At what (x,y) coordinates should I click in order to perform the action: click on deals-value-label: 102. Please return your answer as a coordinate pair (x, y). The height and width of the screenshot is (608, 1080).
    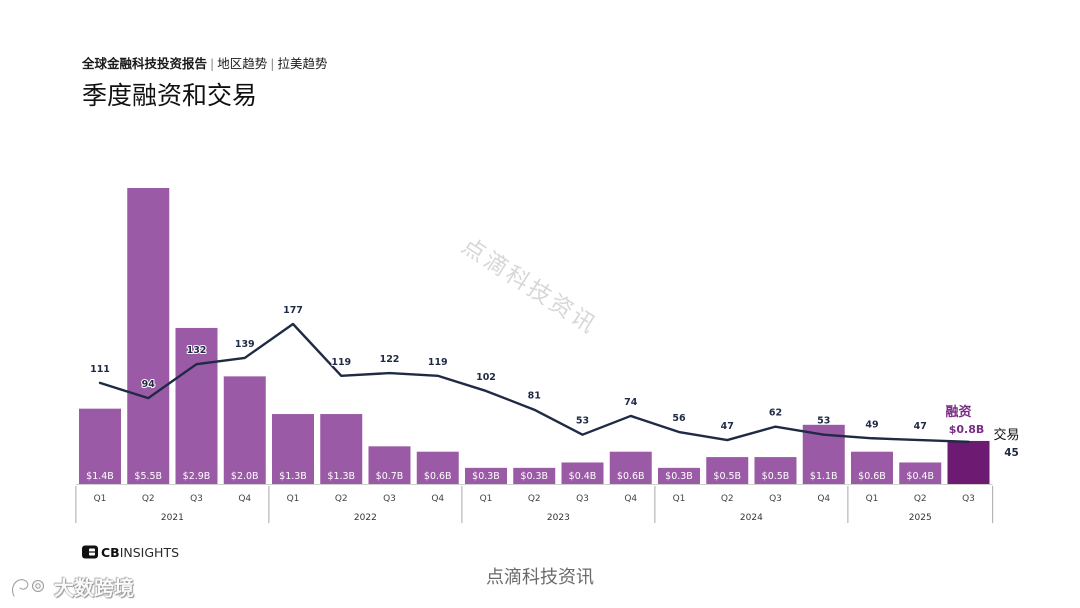
    Looking at the image, I should click on (486, 377).